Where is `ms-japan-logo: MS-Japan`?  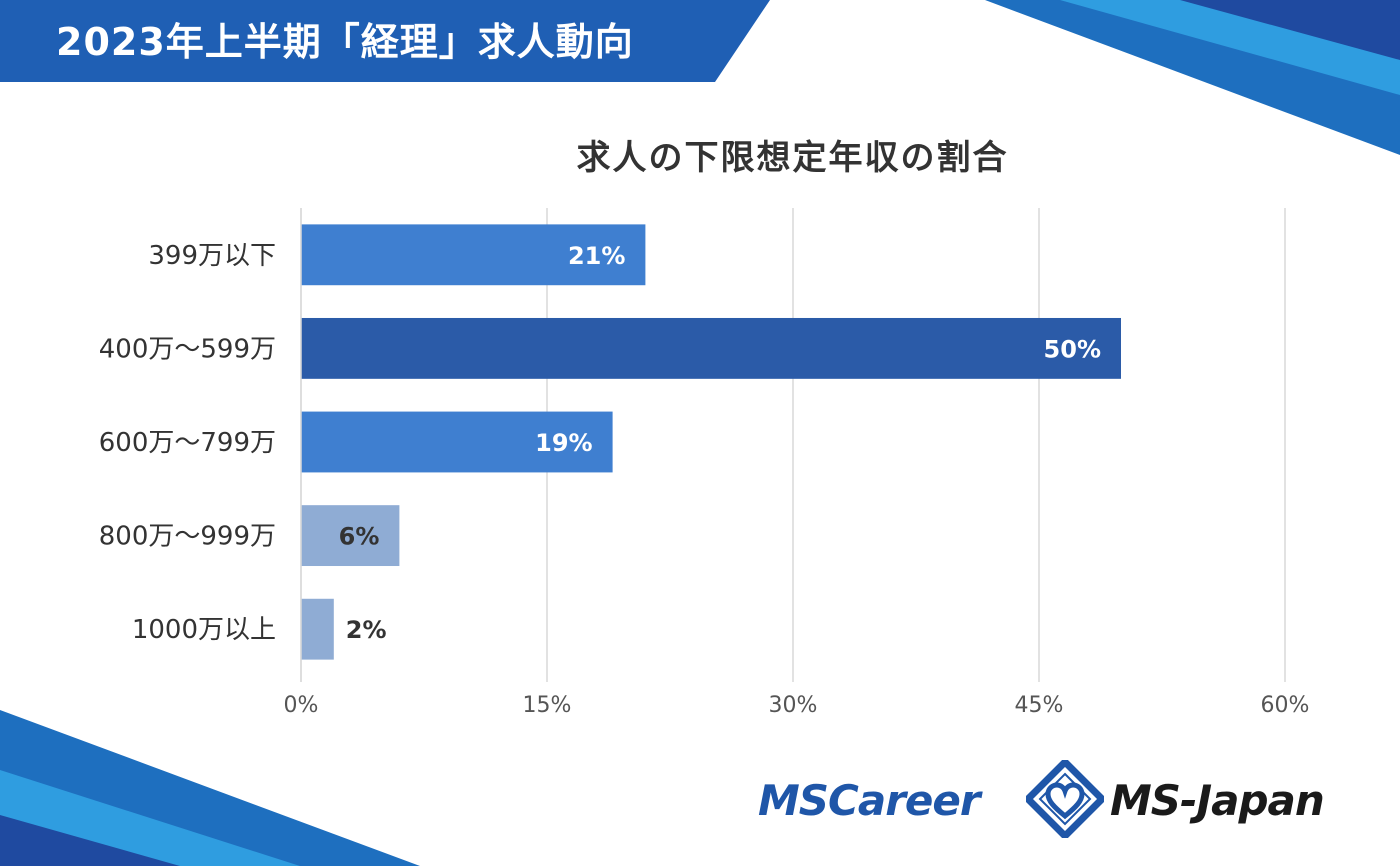
ms-japan-logo: MS-Japan is located at coordinates (1217, 800).